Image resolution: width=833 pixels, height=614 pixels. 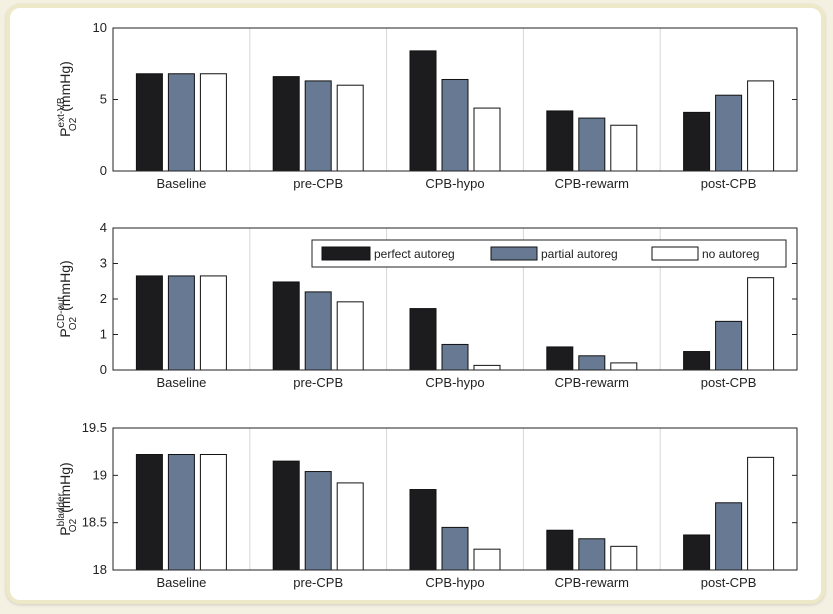 I want to click on y-tick-label: 19, so click(x=100, y=474).